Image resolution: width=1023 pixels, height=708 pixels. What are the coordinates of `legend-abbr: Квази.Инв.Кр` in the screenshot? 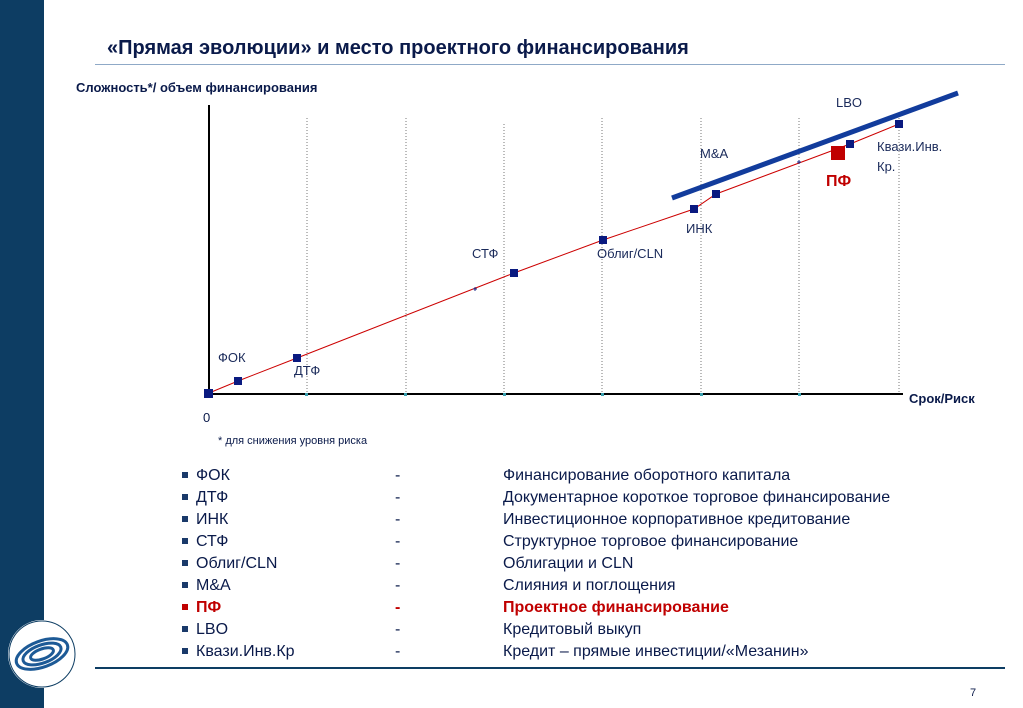 It's located at (245, 651).